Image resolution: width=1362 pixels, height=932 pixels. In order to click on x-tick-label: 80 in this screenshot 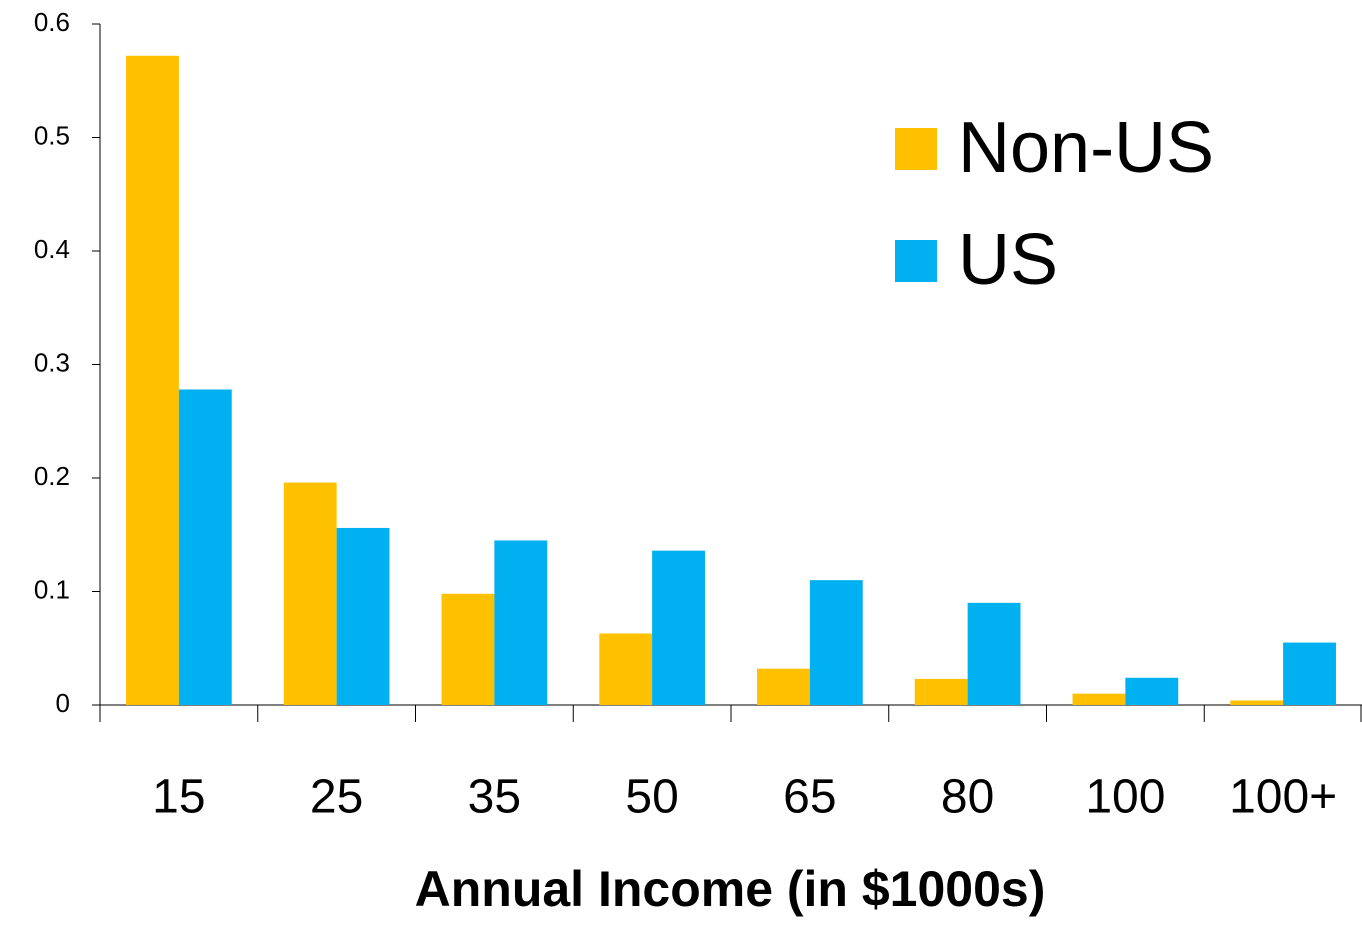, I will do `click(967, 797)`.